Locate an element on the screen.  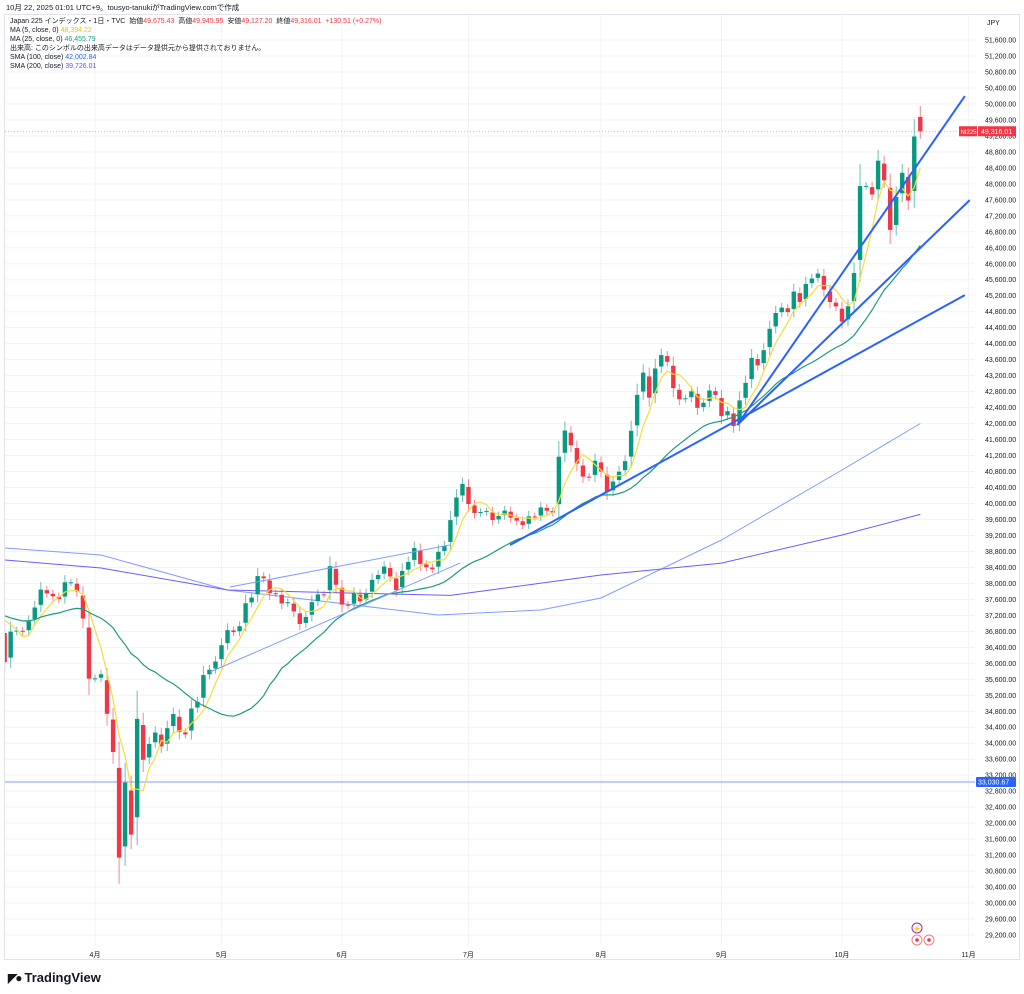
y-tick-label: 31,200.00 is located at coordinates (1000, 856).